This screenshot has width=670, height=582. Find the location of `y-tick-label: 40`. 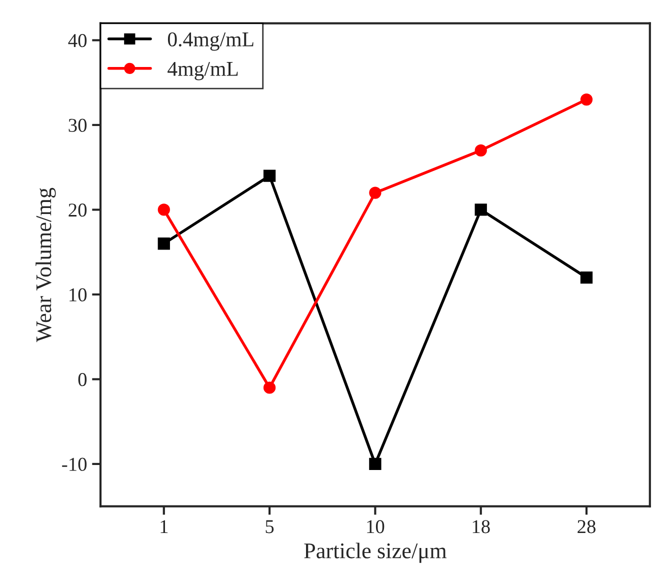

y-tick-label: 40 is located at coordinates (77, 41).